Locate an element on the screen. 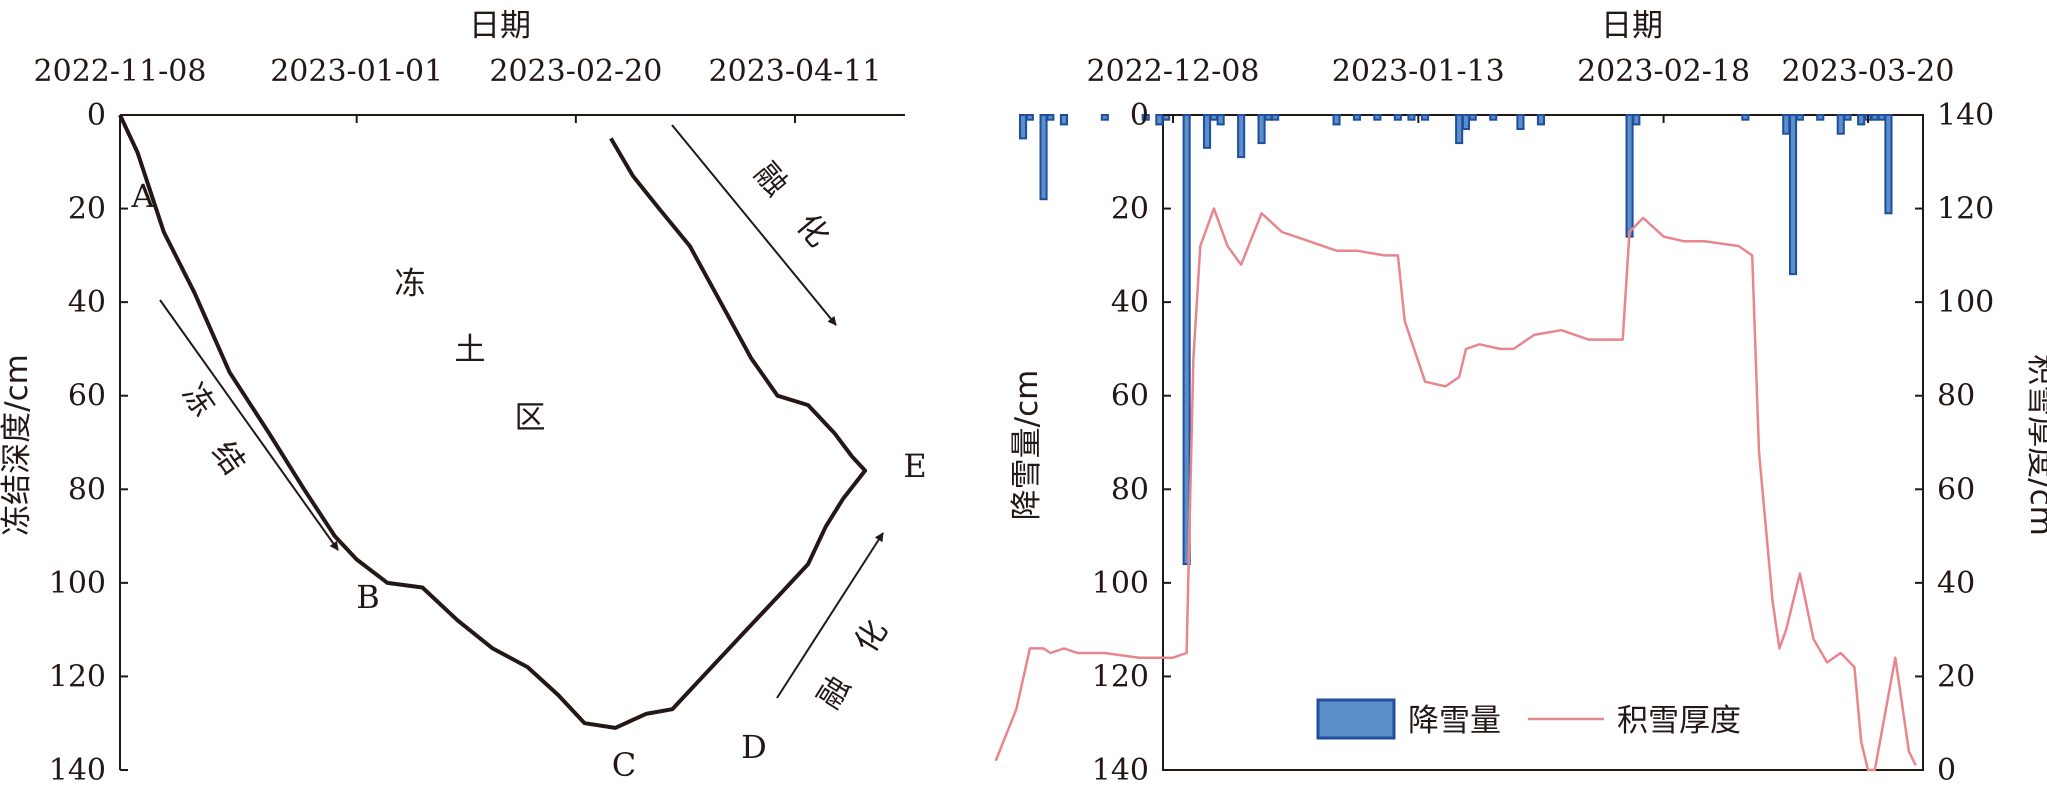 The image size is (2047, 792). left-y-ticks: 0 20 40 60 80 100 120 140 is located at coordinates (88, 442).